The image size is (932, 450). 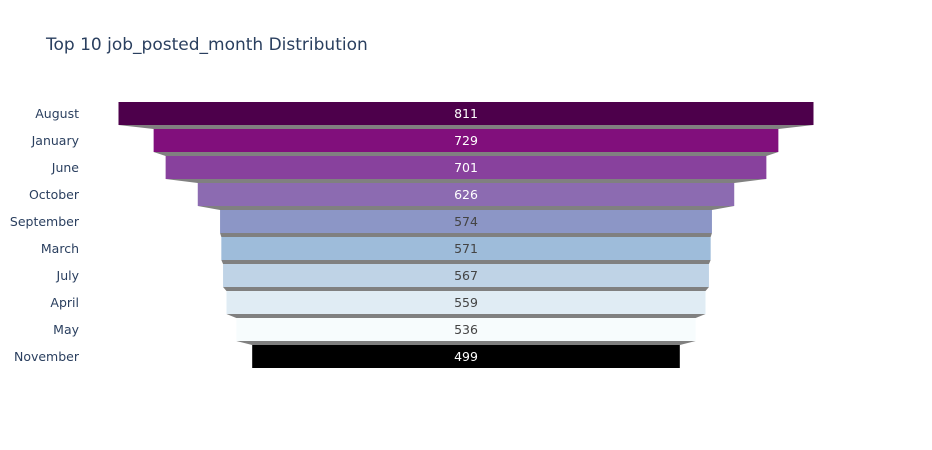 What do you see at coordinates (466, 154) in the screenshot?
I see `funnel-connector-january-june` at bounding box center [466, 154].